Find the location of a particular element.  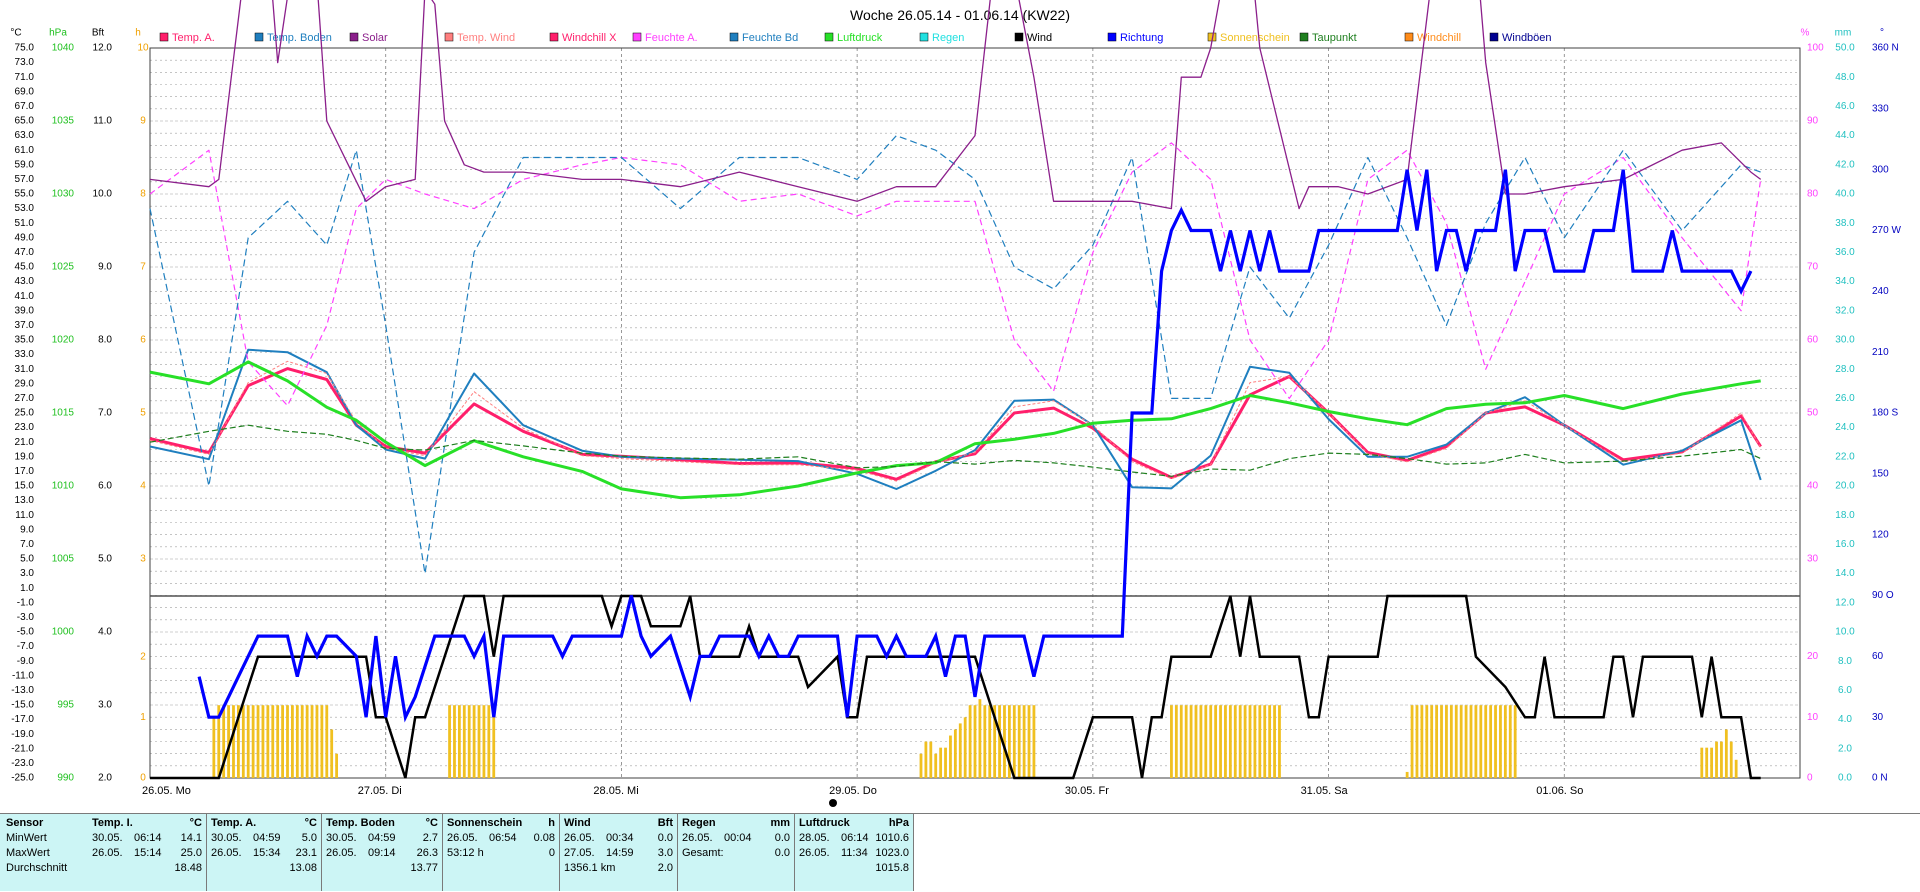

stats-time: 04:59 is located at coordinates (382, 838).